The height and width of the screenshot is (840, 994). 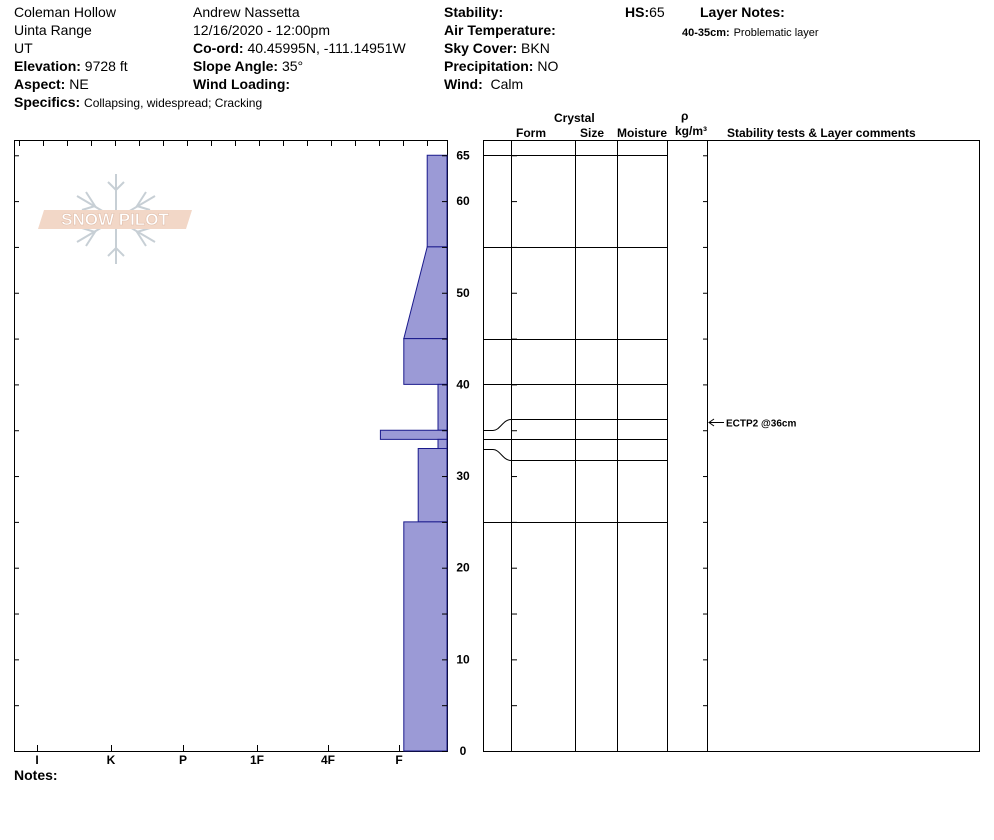 I want to click on stability-label: Stability:, so click(x=474, y=12).